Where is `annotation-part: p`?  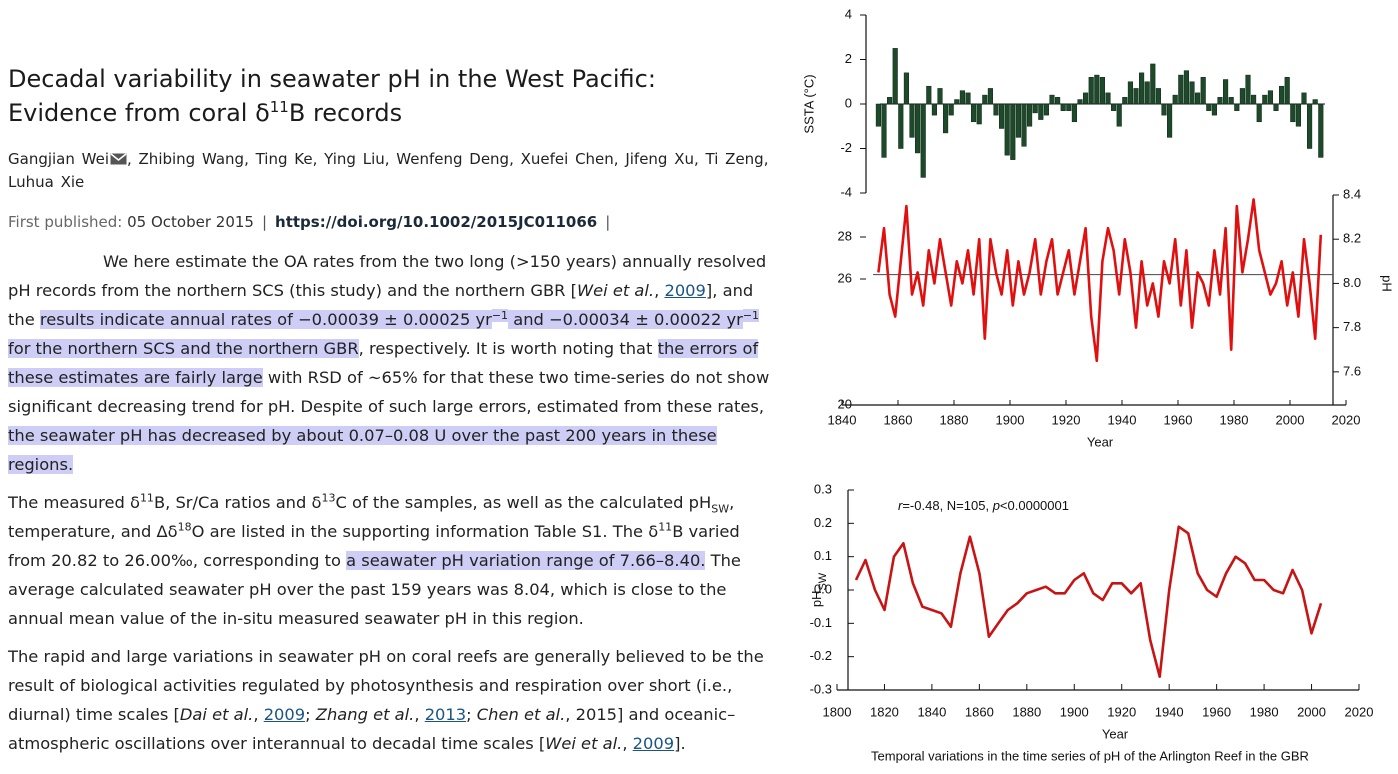
annotation-part: p is located at coordinates (996, 505).